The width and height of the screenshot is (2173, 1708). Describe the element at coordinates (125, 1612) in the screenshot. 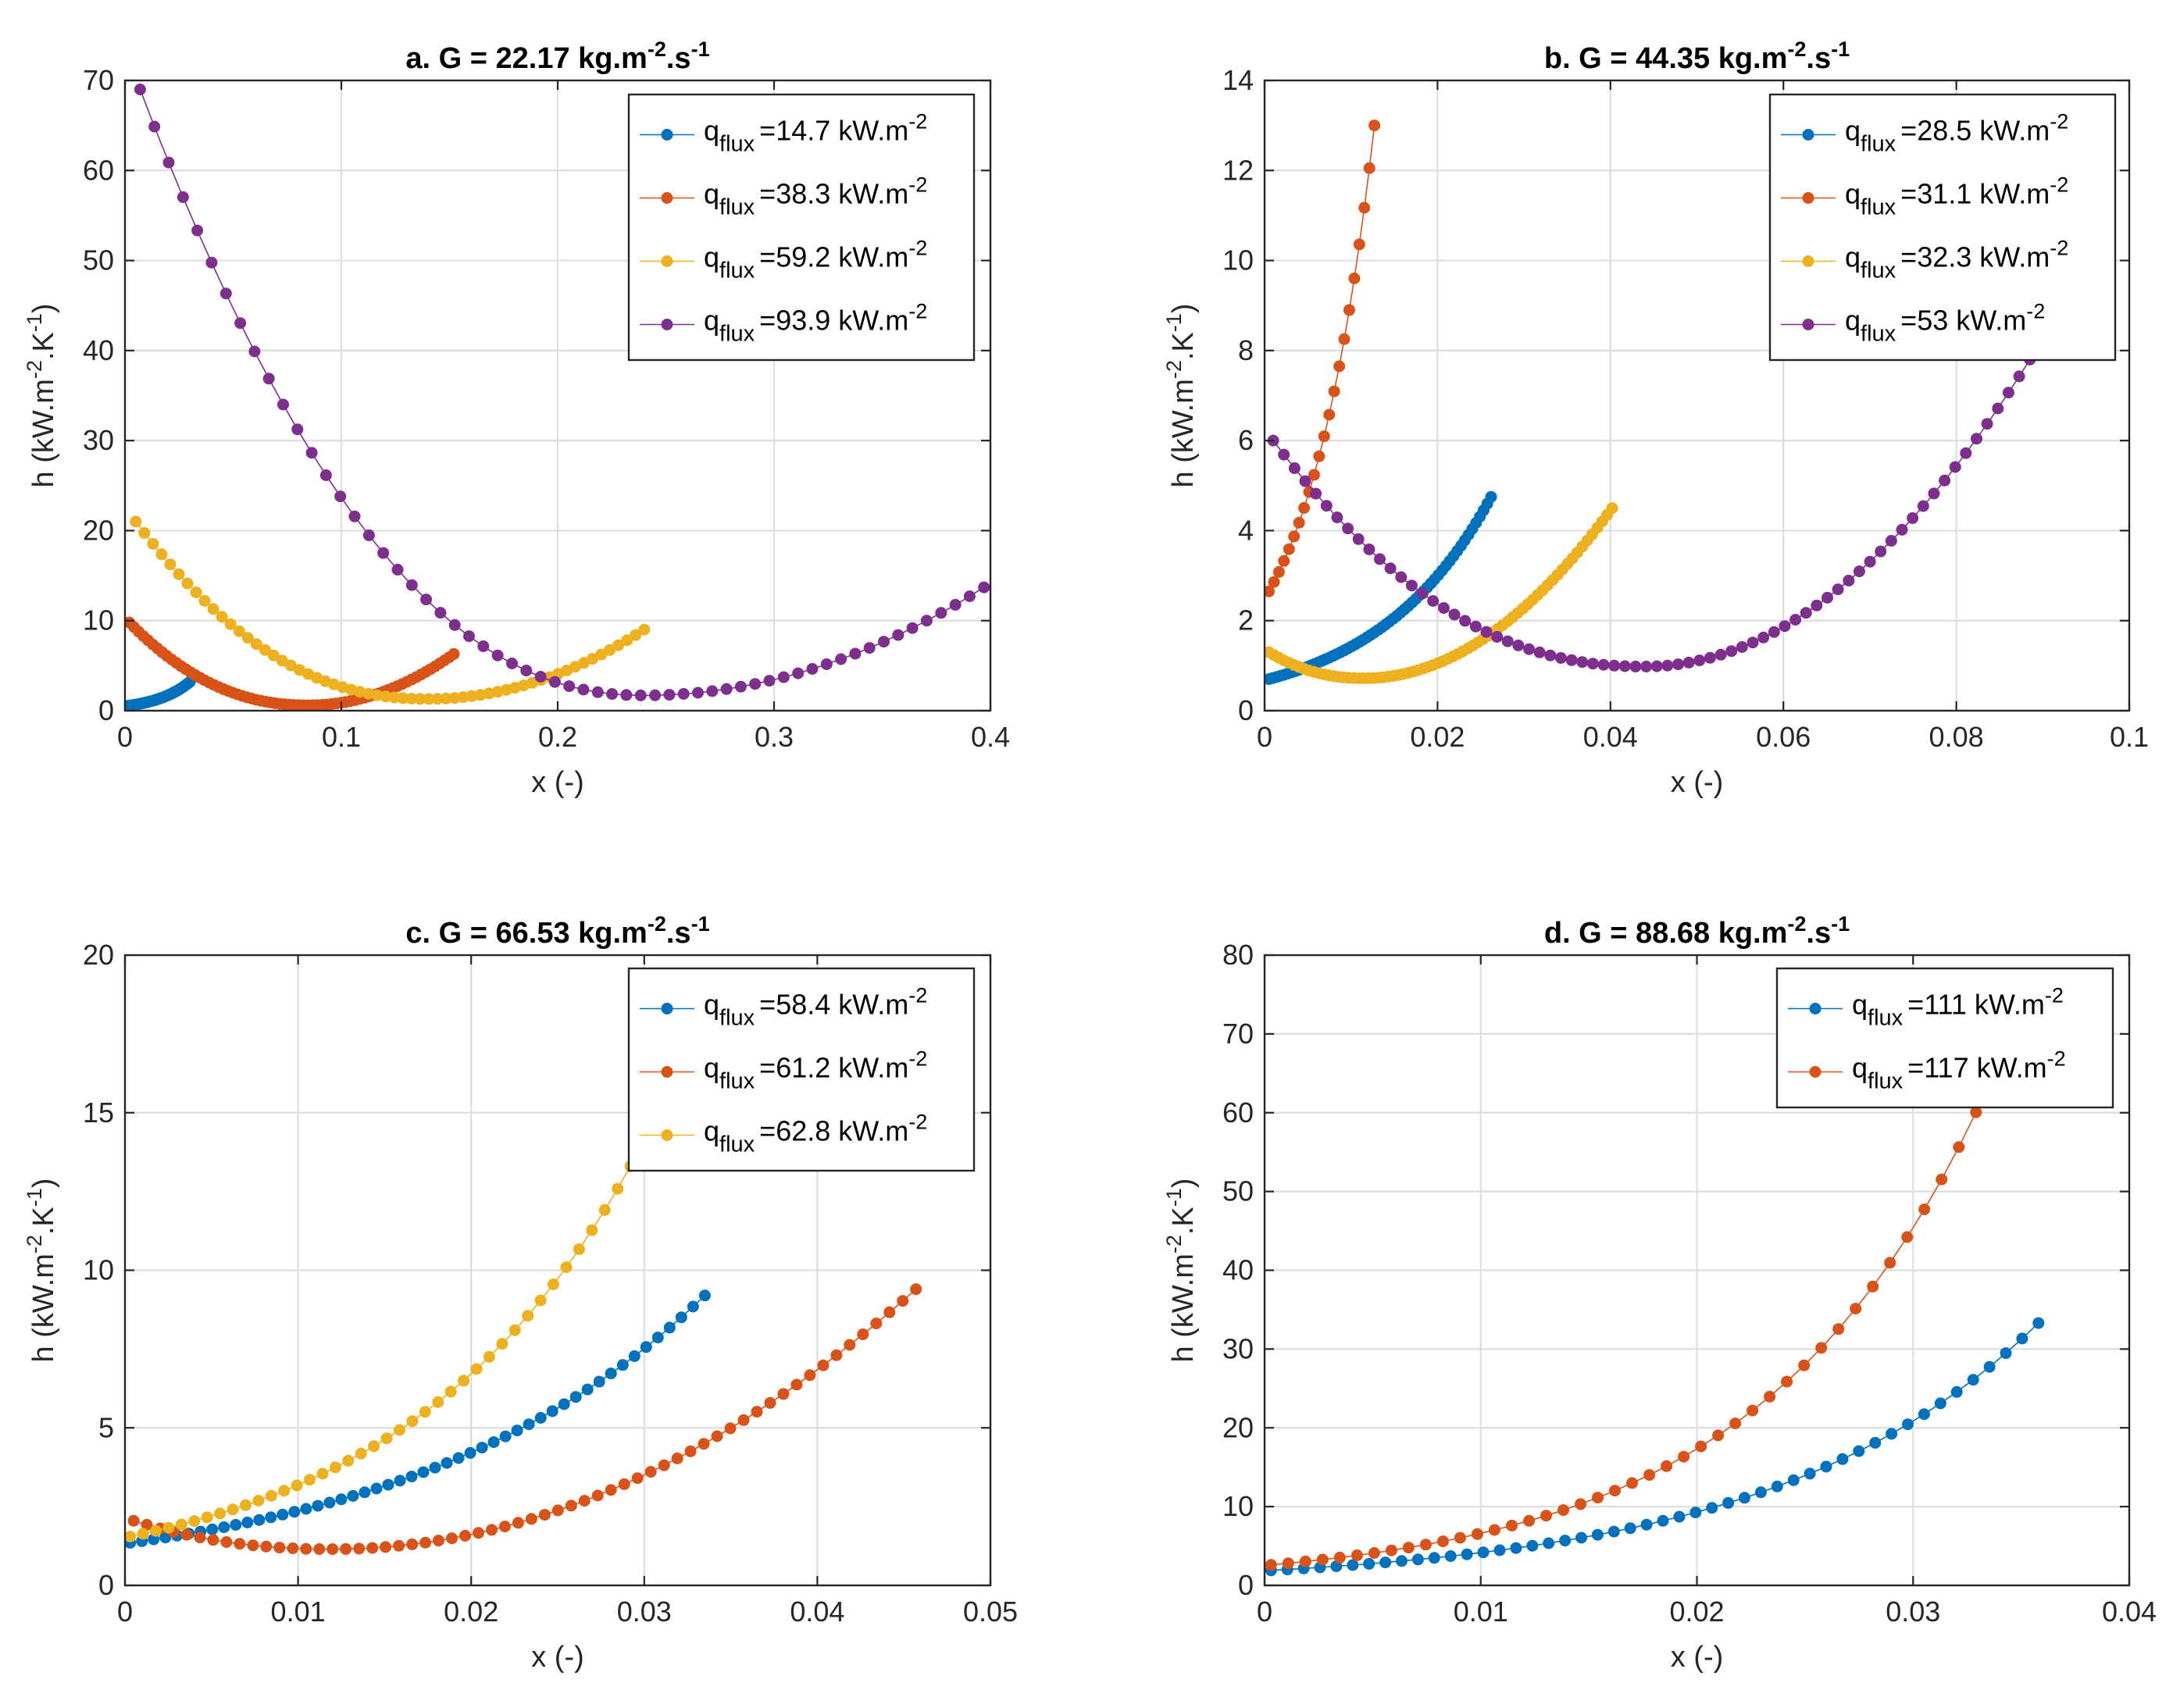

I see `x-tick-label: 0` at that location.